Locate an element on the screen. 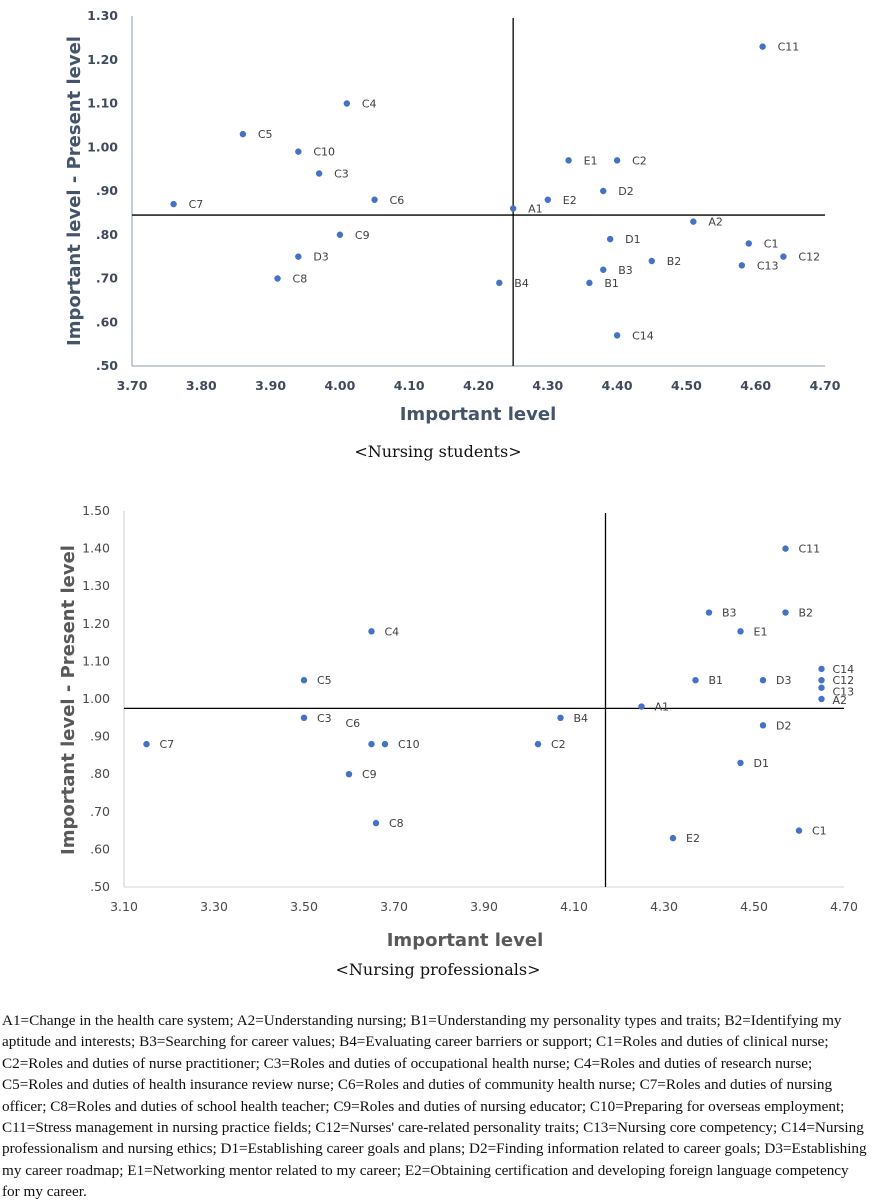  data-label-c12: C12 is located at coordinates (844, 680).